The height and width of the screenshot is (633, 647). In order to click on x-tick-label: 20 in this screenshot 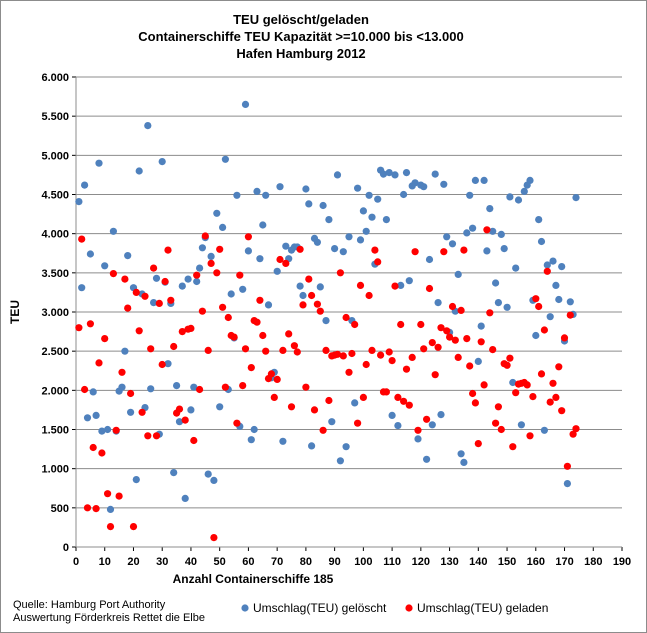, I will do `click(133, 562)`.